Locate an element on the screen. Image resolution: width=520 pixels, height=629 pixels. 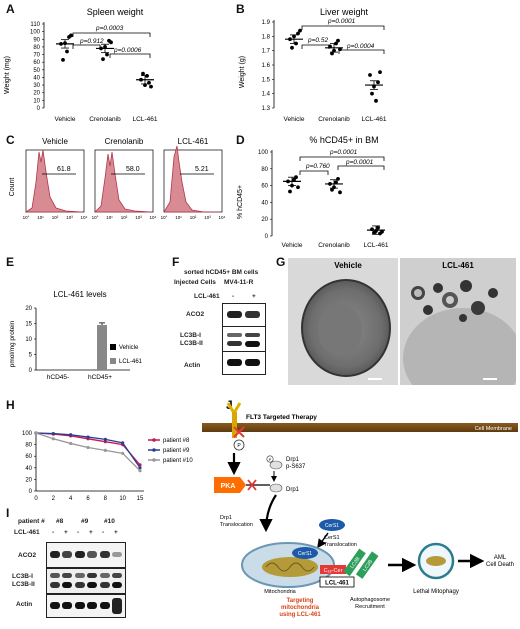
panel-a-ytick-label: 30 is located at coordinates (36, 86).